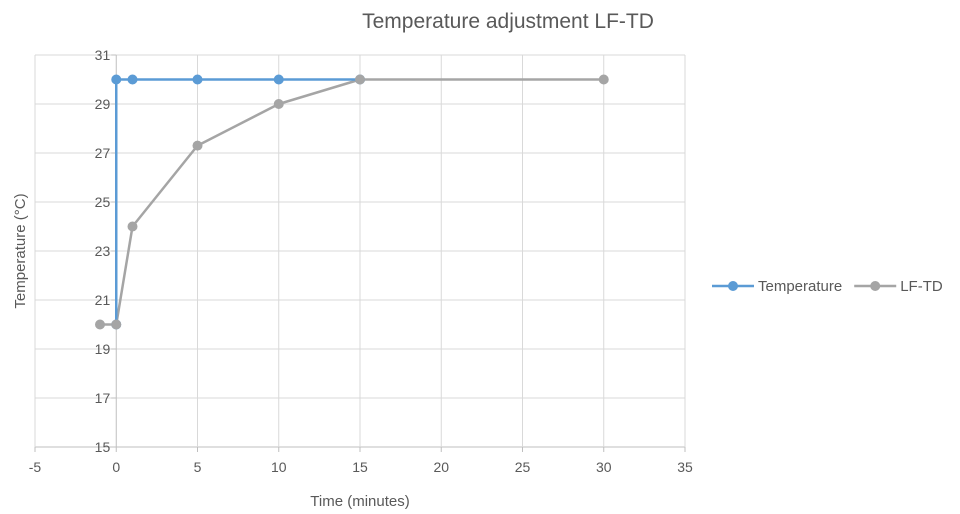  I want to click on x-tick-label: 35, so click(685, 467).